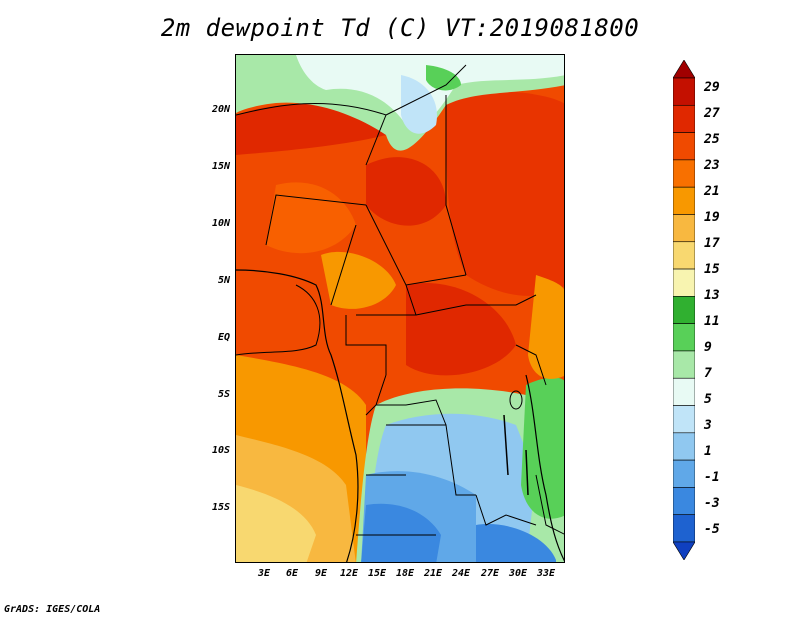  Describe the element at coordinates (684, 550) in the screenshot. I see `colorbar-bottom-arrow` at that location.